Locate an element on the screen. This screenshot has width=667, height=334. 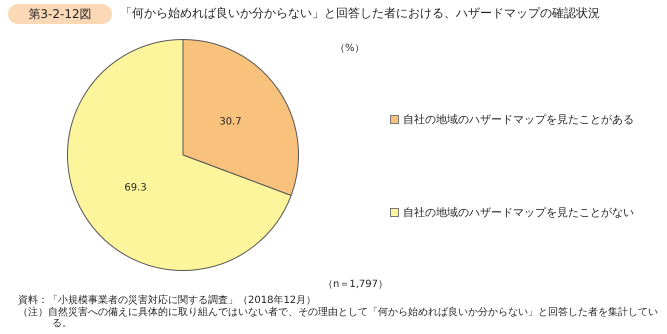
chart-title: 「何から始めれば良いか分からない」と回答した者における、ハザードマップの確認状況 is located at coordinates (360, 13).